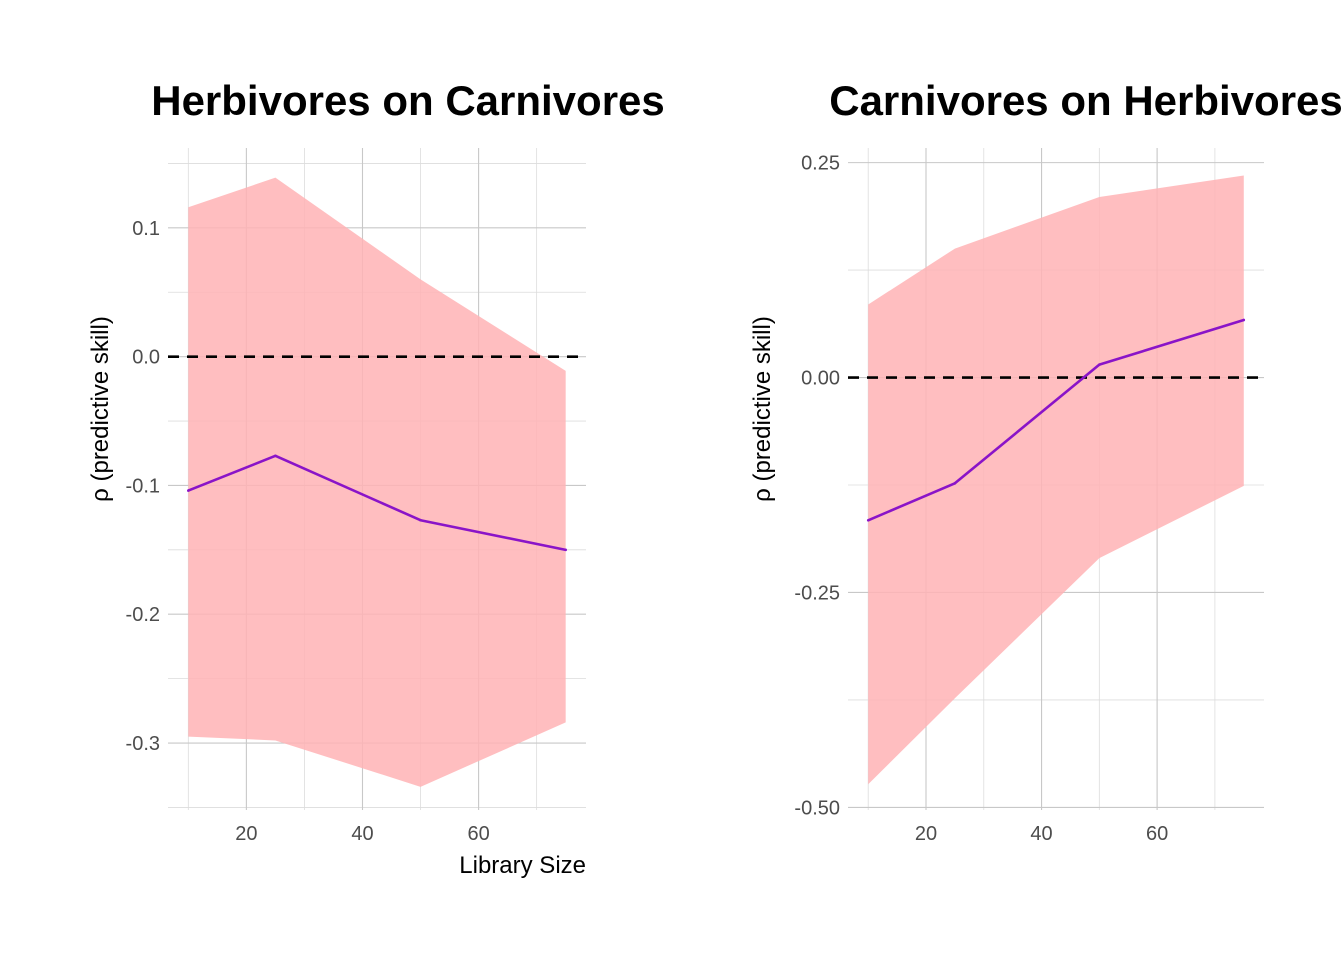  Describe the element at coordinates (1056, 420) in the screenshot. I see `chart2-series-line` at that location.